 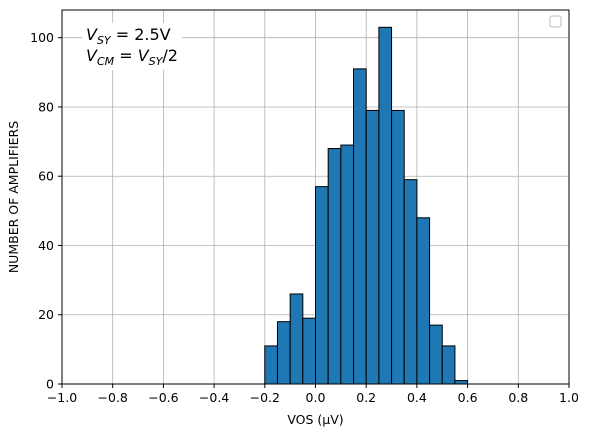 I want to click on x-tick-label: −0.8, so click(x=113, y=397).